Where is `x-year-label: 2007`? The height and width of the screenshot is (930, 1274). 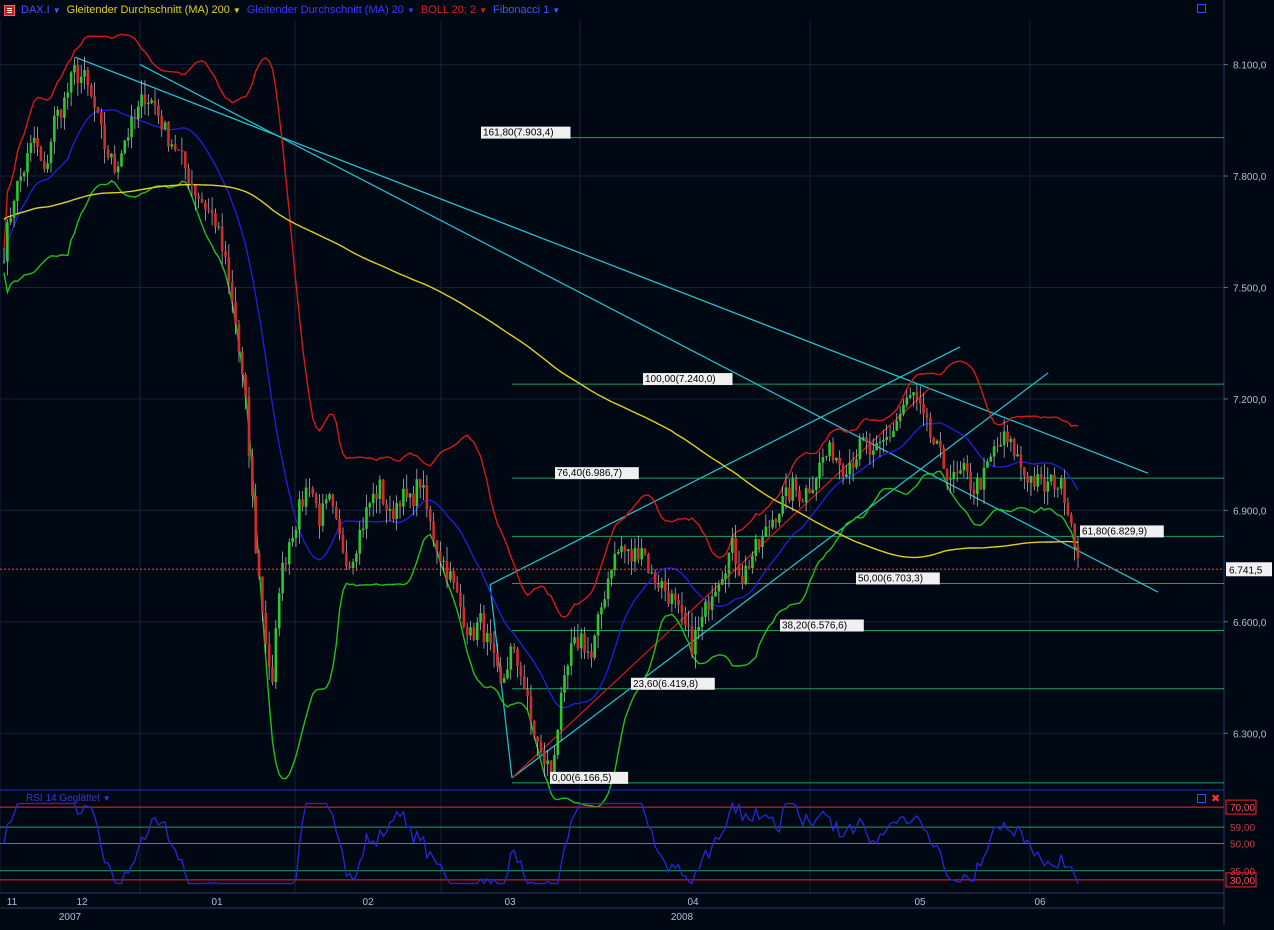 x-year-label: 2007 is located at coordinates (70, 917).